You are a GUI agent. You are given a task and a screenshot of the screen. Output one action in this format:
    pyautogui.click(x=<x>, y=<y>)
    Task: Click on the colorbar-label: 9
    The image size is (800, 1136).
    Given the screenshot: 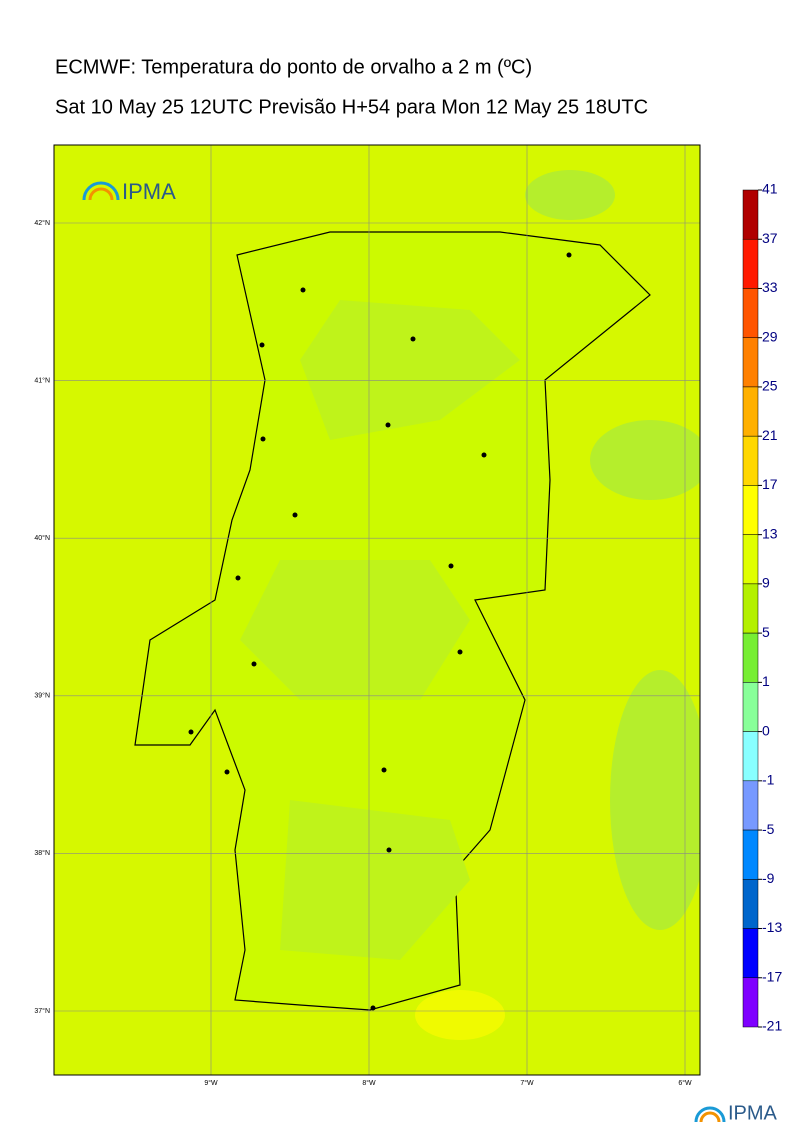 What is the action you would take?
    pyautogui.click(x=766, y=583)
    